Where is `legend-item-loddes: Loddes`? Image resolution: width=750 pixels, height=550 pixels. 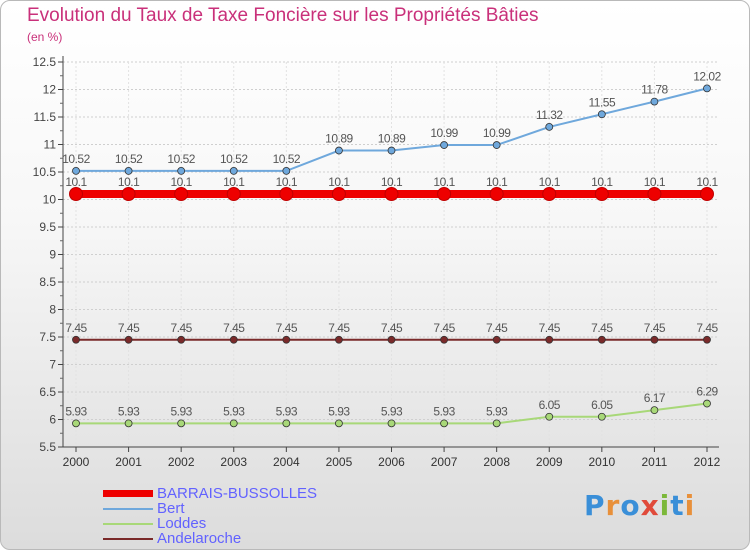 legend-item-loddes: Loddes is located at coordinates (210, 523).